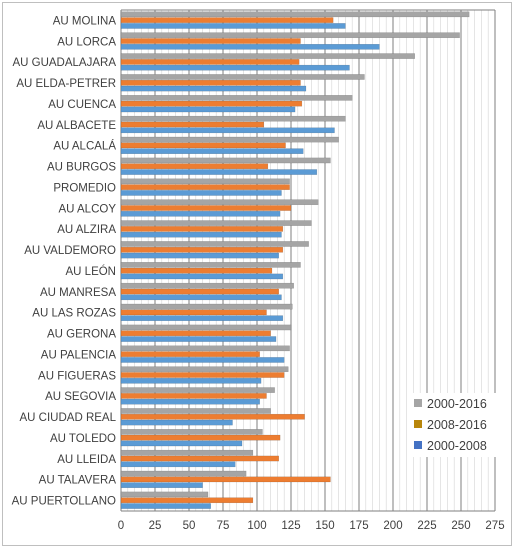  I want to click on bar-2000-2008-au-cuenca, so click(208, 109).